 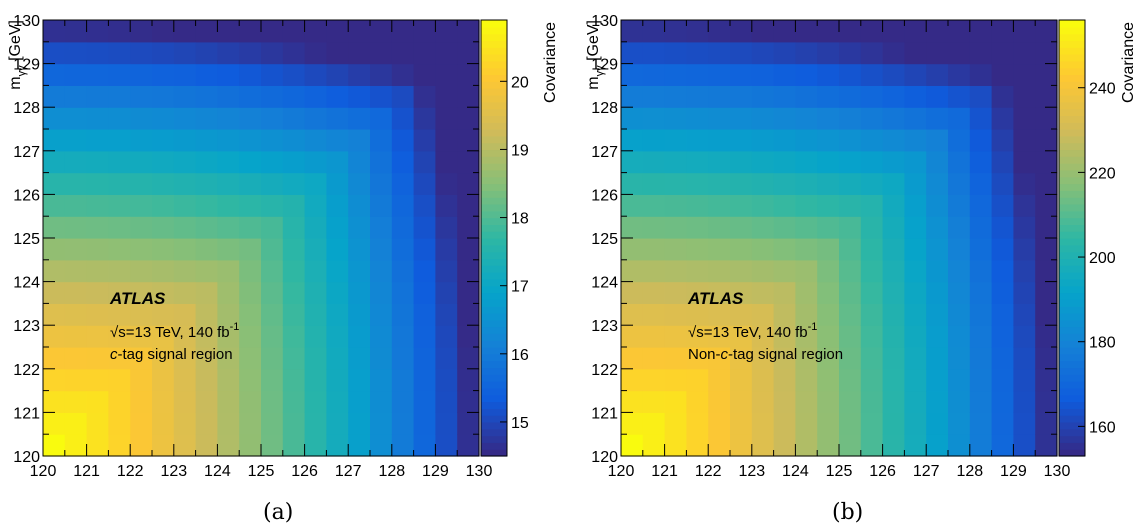 I want to click on y-tick-label: 126, so click(x=604, y=195).